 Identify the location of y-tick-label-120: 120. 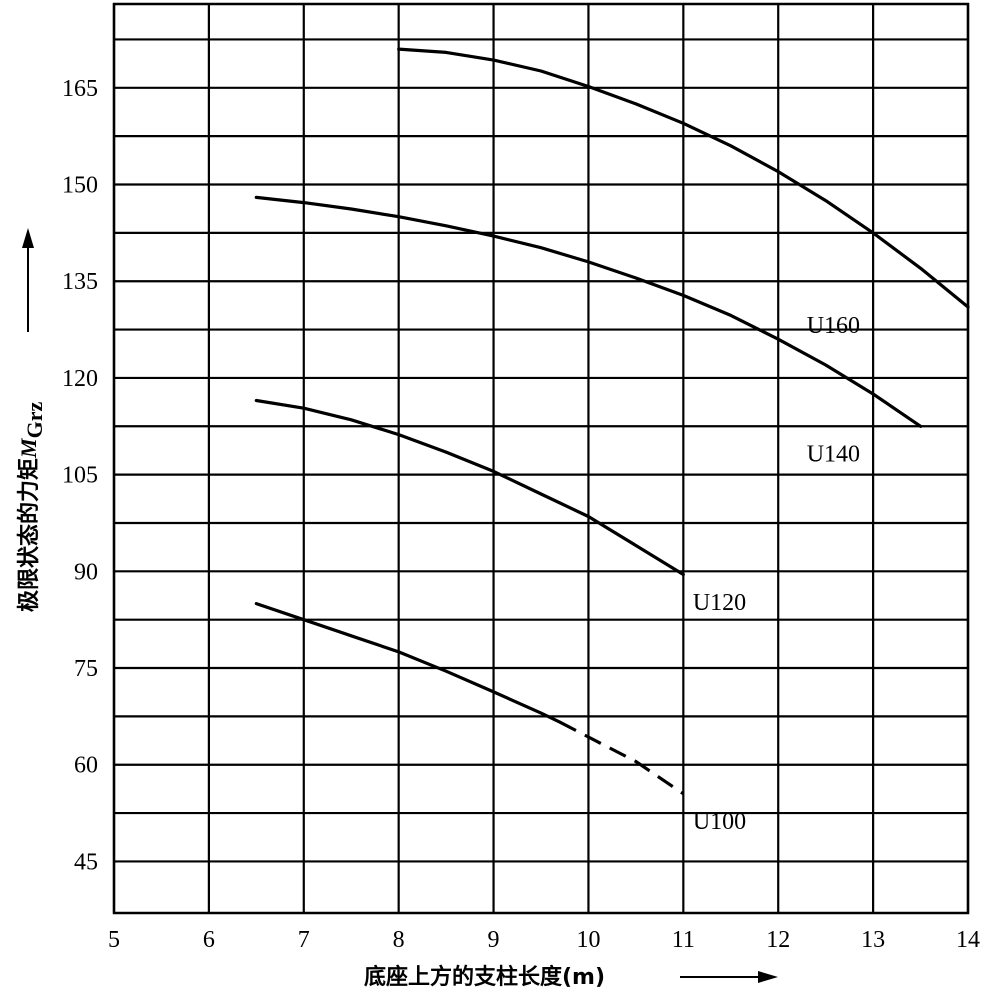
(80, 379).